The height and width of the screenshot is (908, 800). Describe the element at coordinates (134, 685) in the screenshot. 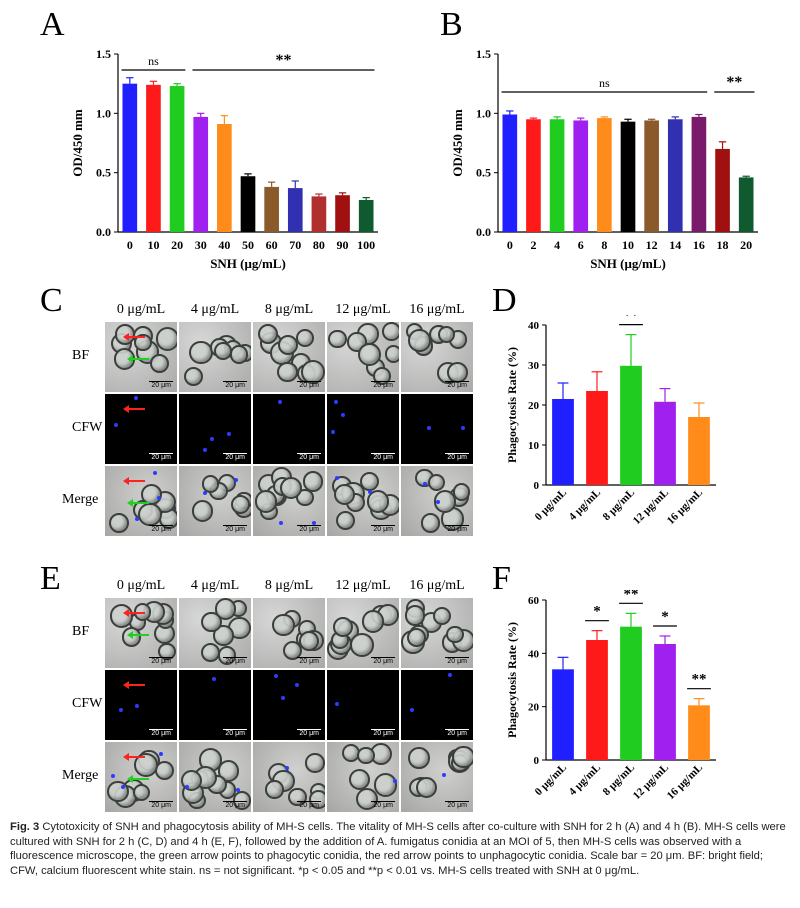

I see `red-arrow-icon` at that location.